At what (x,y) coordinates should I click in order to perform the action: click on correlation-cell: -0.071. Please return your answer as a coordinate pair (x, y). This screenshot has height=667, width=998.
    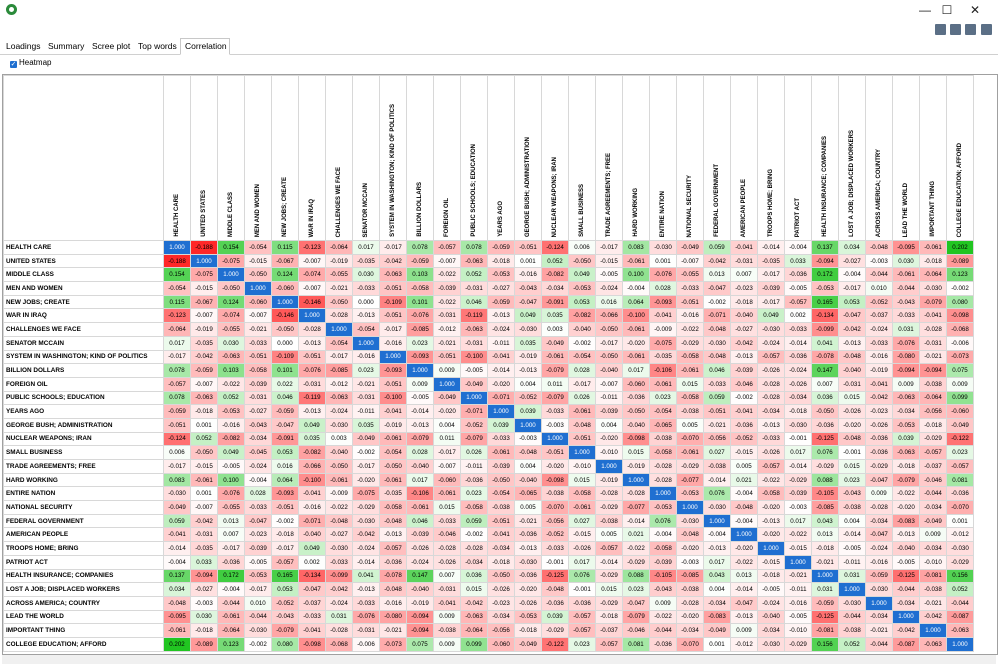
    Looking at the image, I should click on (474, 411).